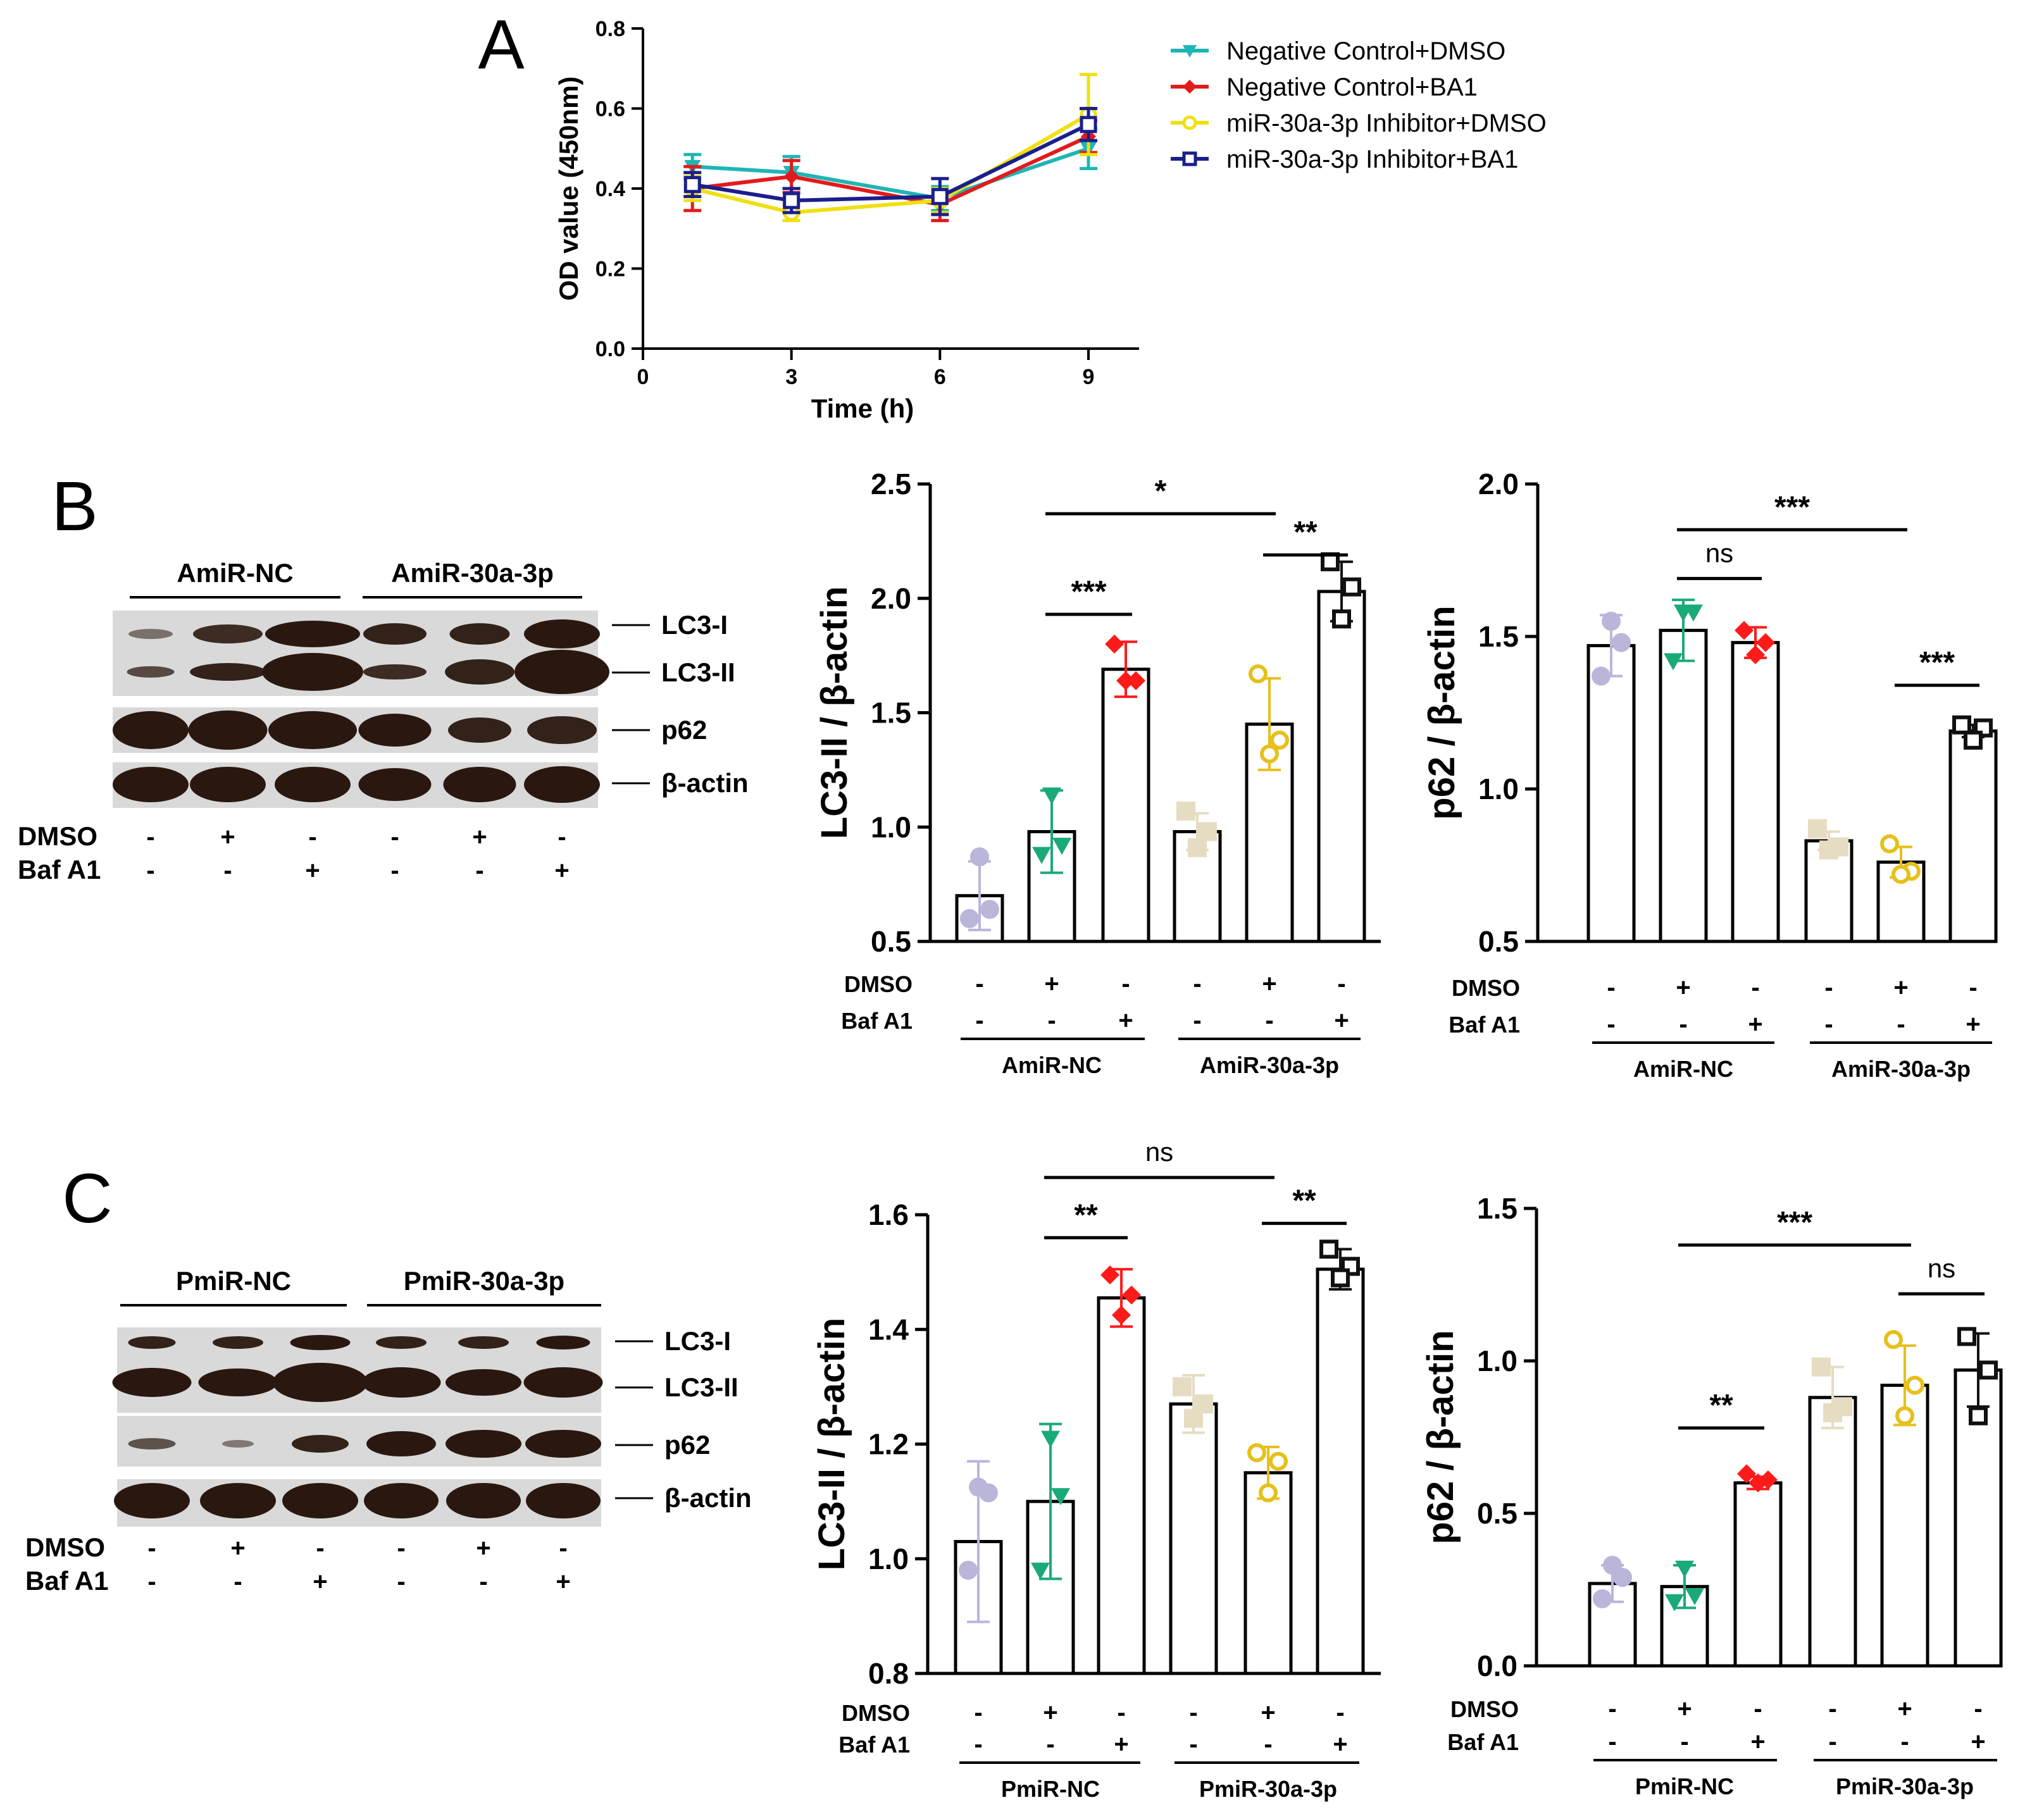 The height and width of the screenshot is (1812, 2044). Describe the element at coordinates (1190, 87) in the screenshot. I see `legend-marker` at that location.